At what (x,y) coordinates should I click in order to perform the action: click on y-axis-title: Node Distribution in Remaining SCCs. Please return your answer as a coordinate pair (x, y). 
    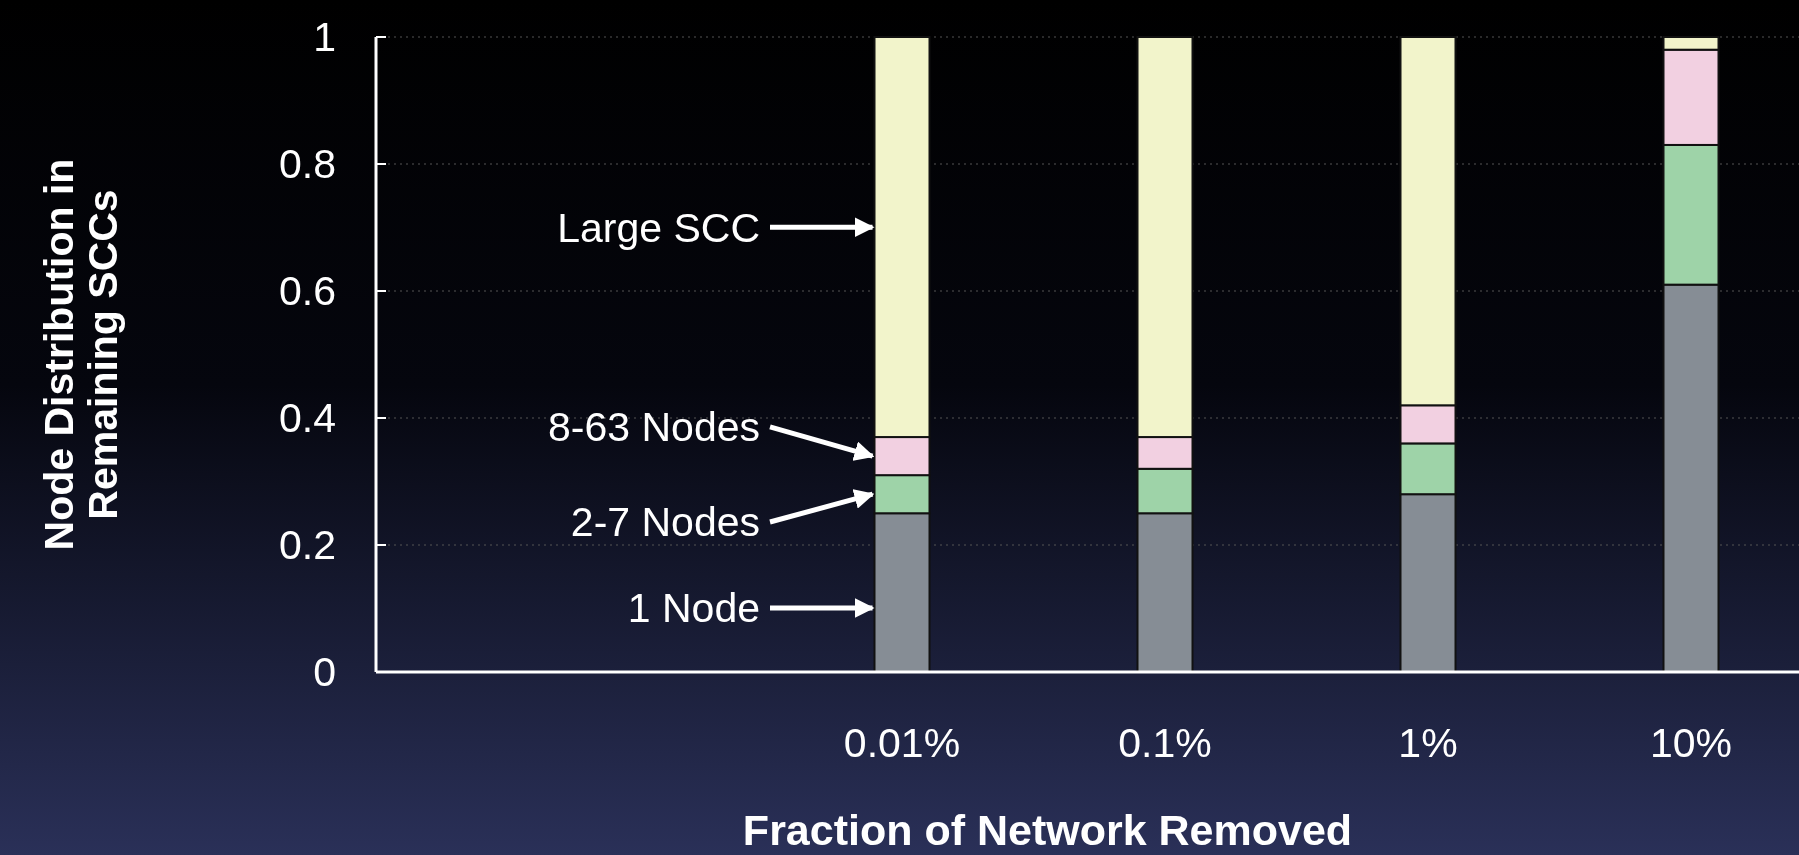
    Looking at the image, I should click on (81, 354).